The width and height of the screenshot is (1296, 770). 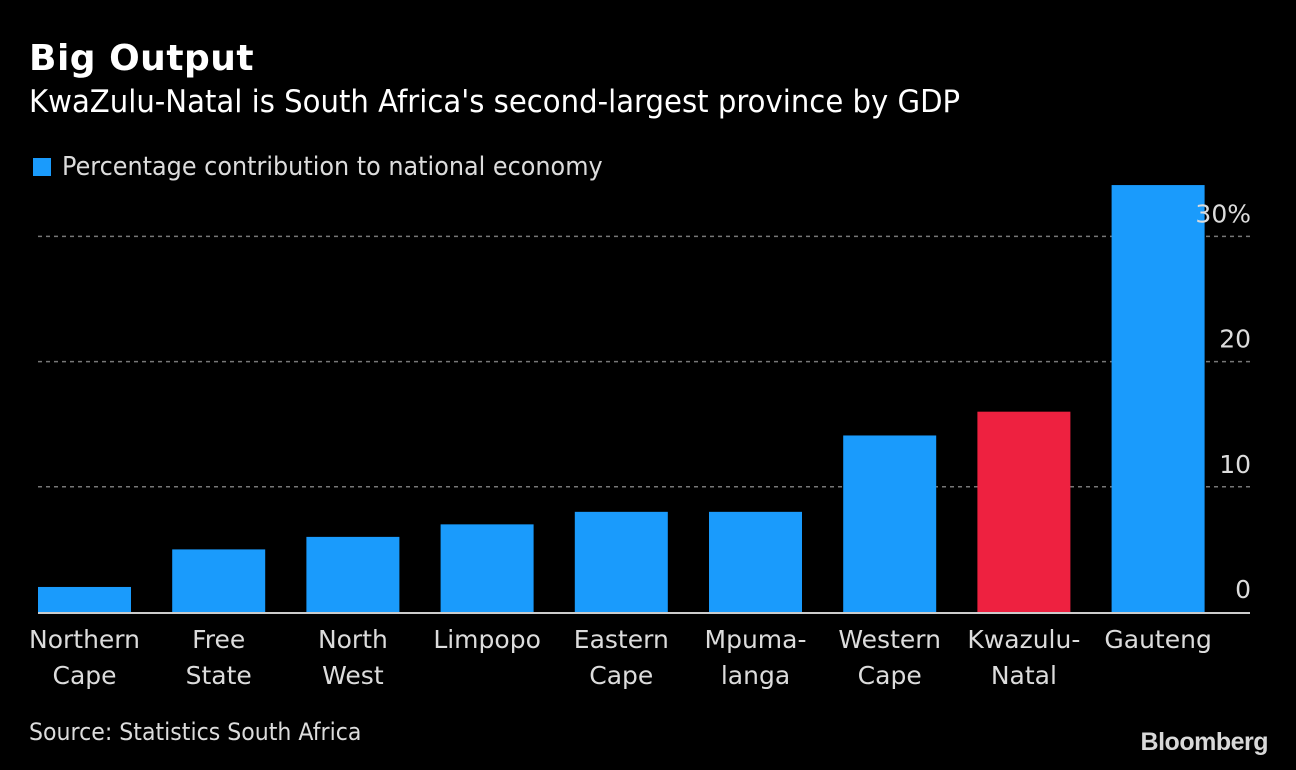 What do you see at coordinates (84, 599) in the screenshot?
I see `bar-northern-cape` at bounding box center [84, 599].